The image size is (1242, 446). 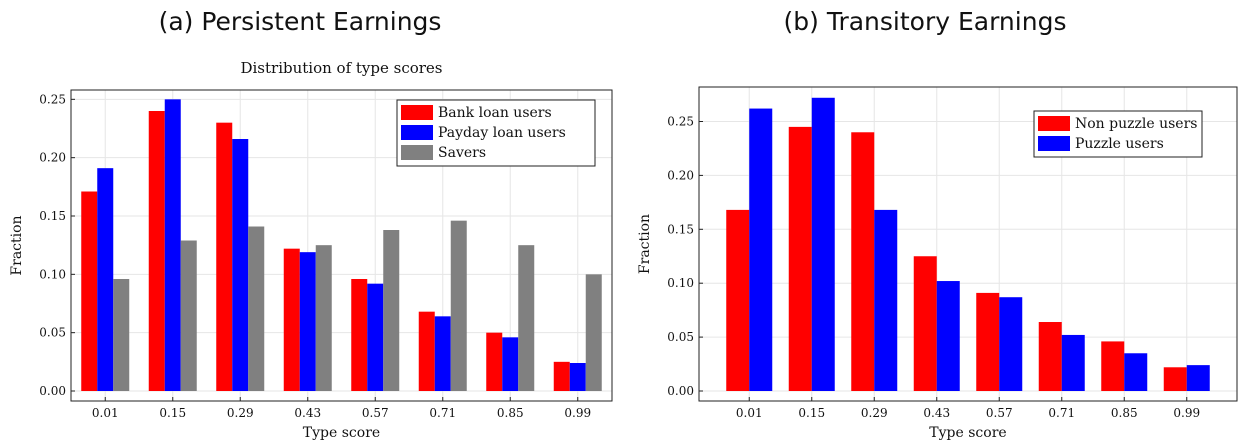 What do you see at coordinates (1136, 124) in the screenshot?
I see `legend-label: Non puzzle users` at bounding box center [1136, 124].